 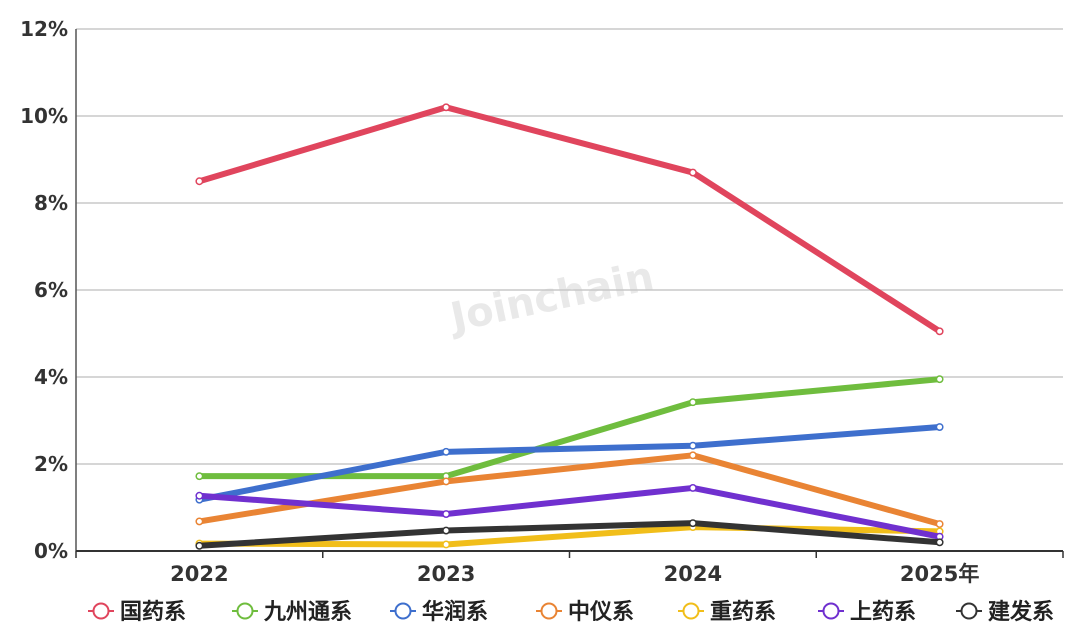 I want to click on legend-label: 中仪系, so click(x=601, y=612).